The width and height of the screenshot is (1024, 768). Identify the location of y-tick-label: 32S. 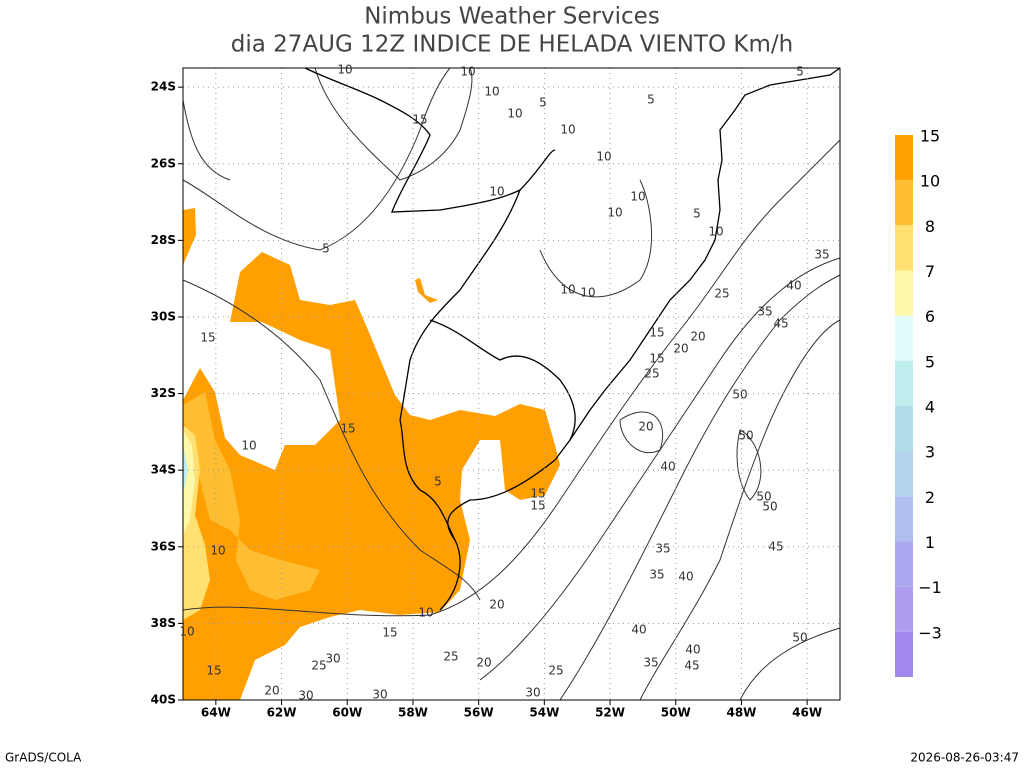
(163, 393).